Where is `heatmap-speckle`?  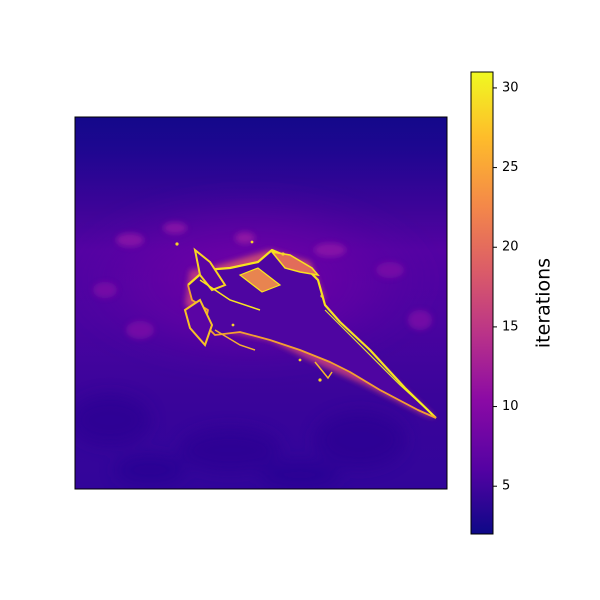 heatmap-speckle is located at coordinates (262, 300).